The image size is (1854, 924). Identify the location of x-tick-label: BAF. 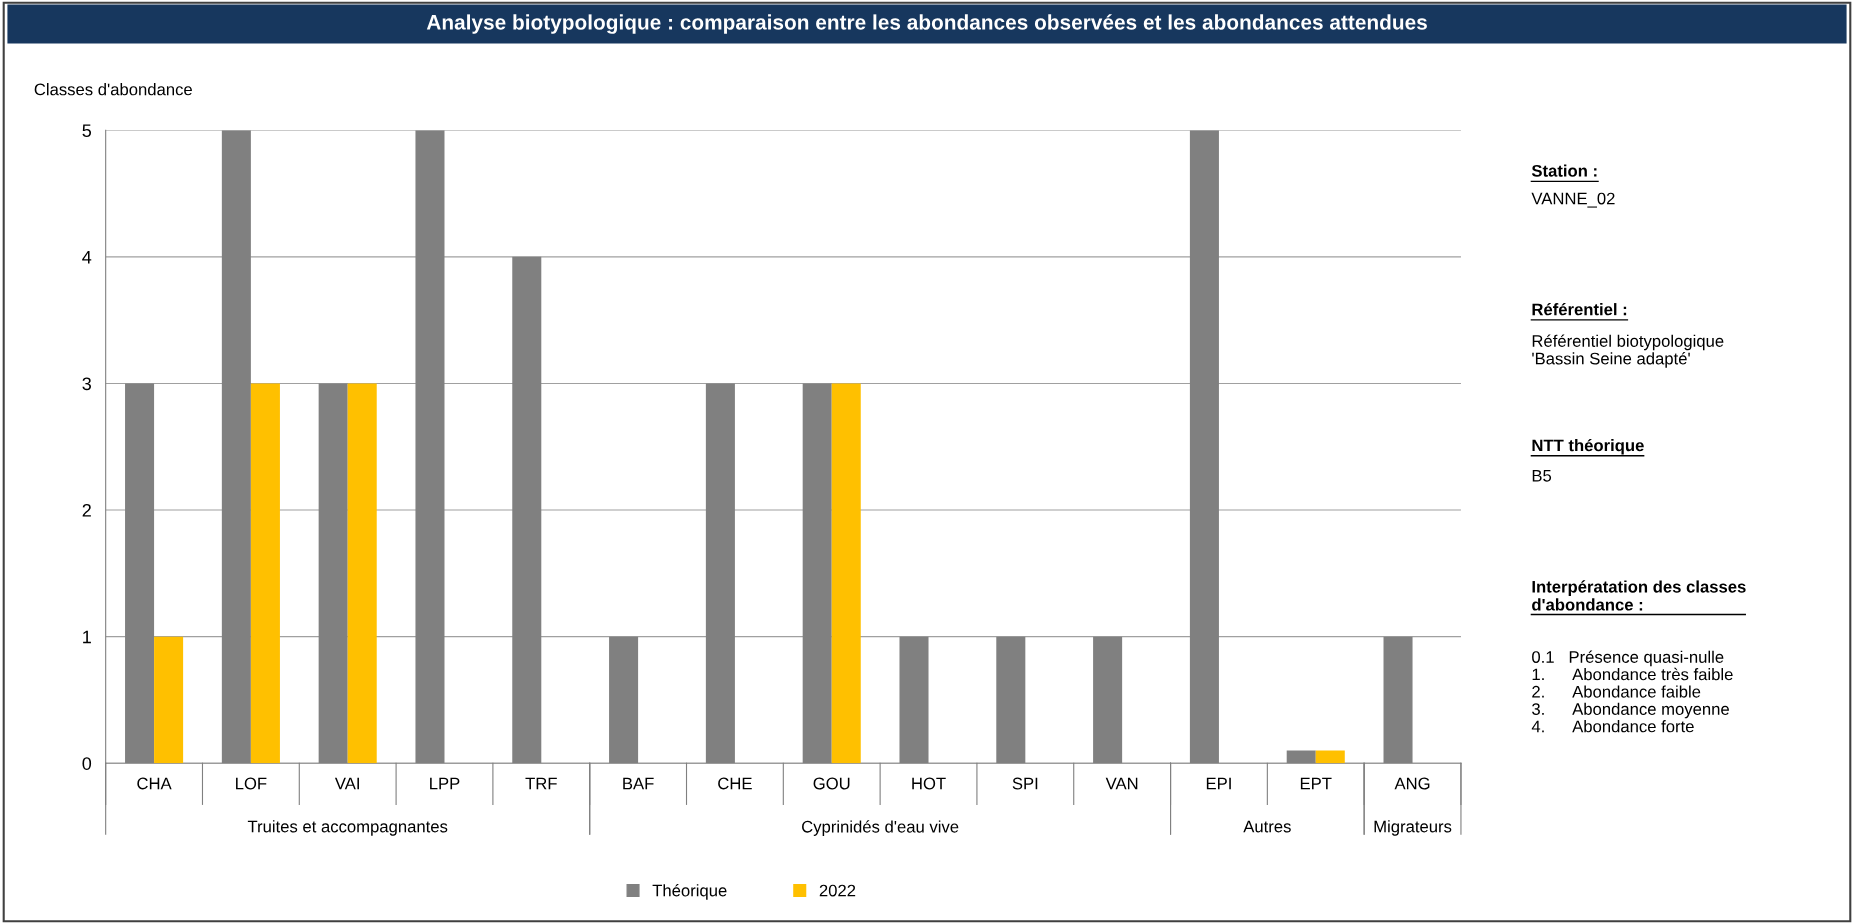
(638, 783).